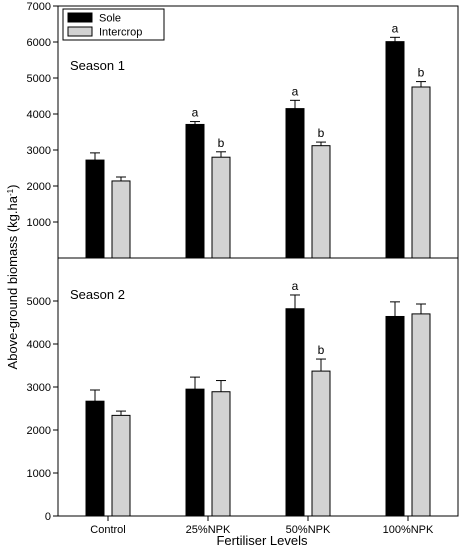  What do you see at coordinates (262, 526) in the screenshot?
I see `x-tick-labels: Control 25%NPK 50%NPK 100%NPK` at bounding box center [262, 526].